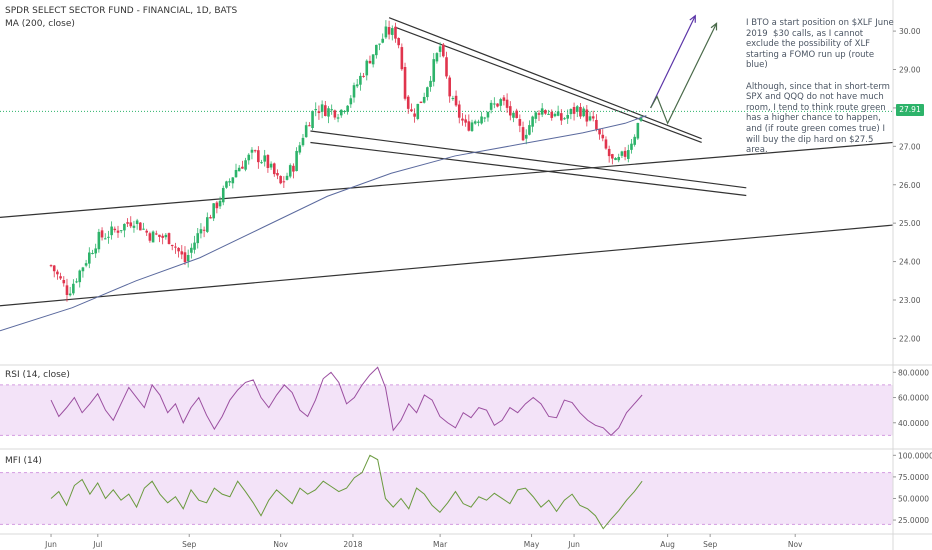  Describe the element at coordinates (346, 492) in the screenshot. I see `mfi-line` at that location.